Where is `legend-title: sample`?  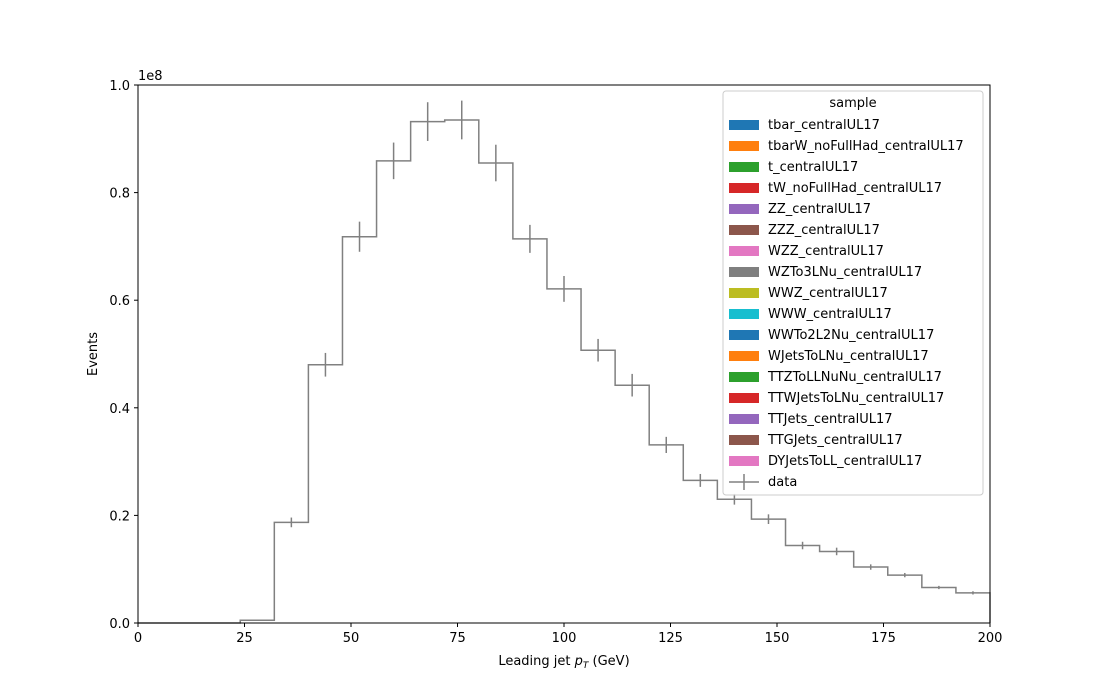 legend-title: sample is located at coordinates (852, 103).